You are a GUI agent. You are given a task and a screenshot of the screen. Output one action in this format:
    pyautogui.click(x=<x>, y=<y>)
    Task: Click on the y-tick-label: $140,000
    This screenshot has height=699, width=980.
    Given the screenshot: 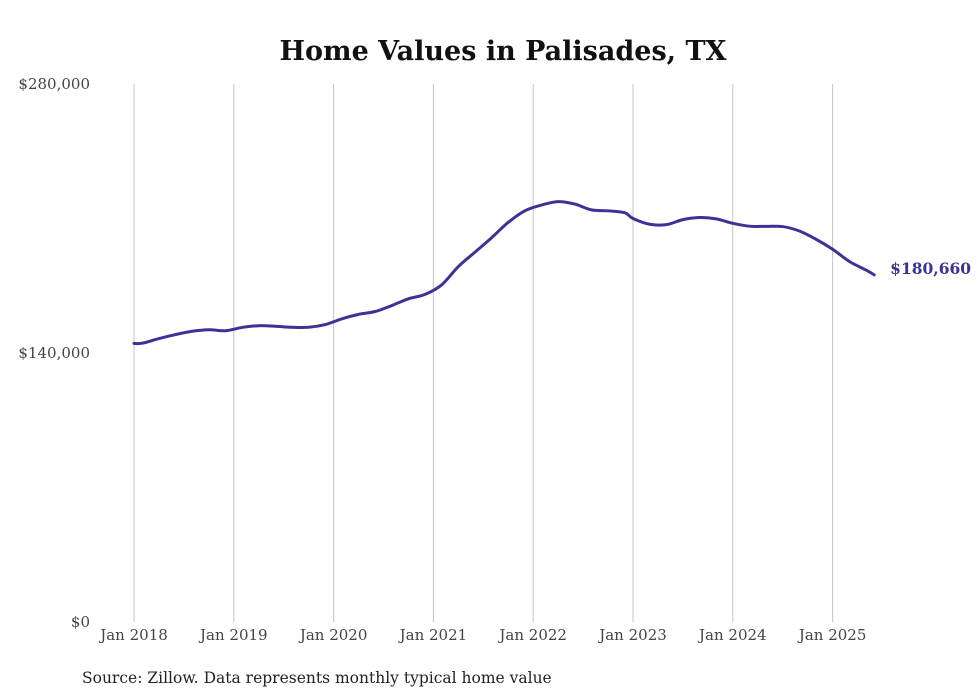 What is the action you would take?
    pyautogui.click(x=54, y=353)
    